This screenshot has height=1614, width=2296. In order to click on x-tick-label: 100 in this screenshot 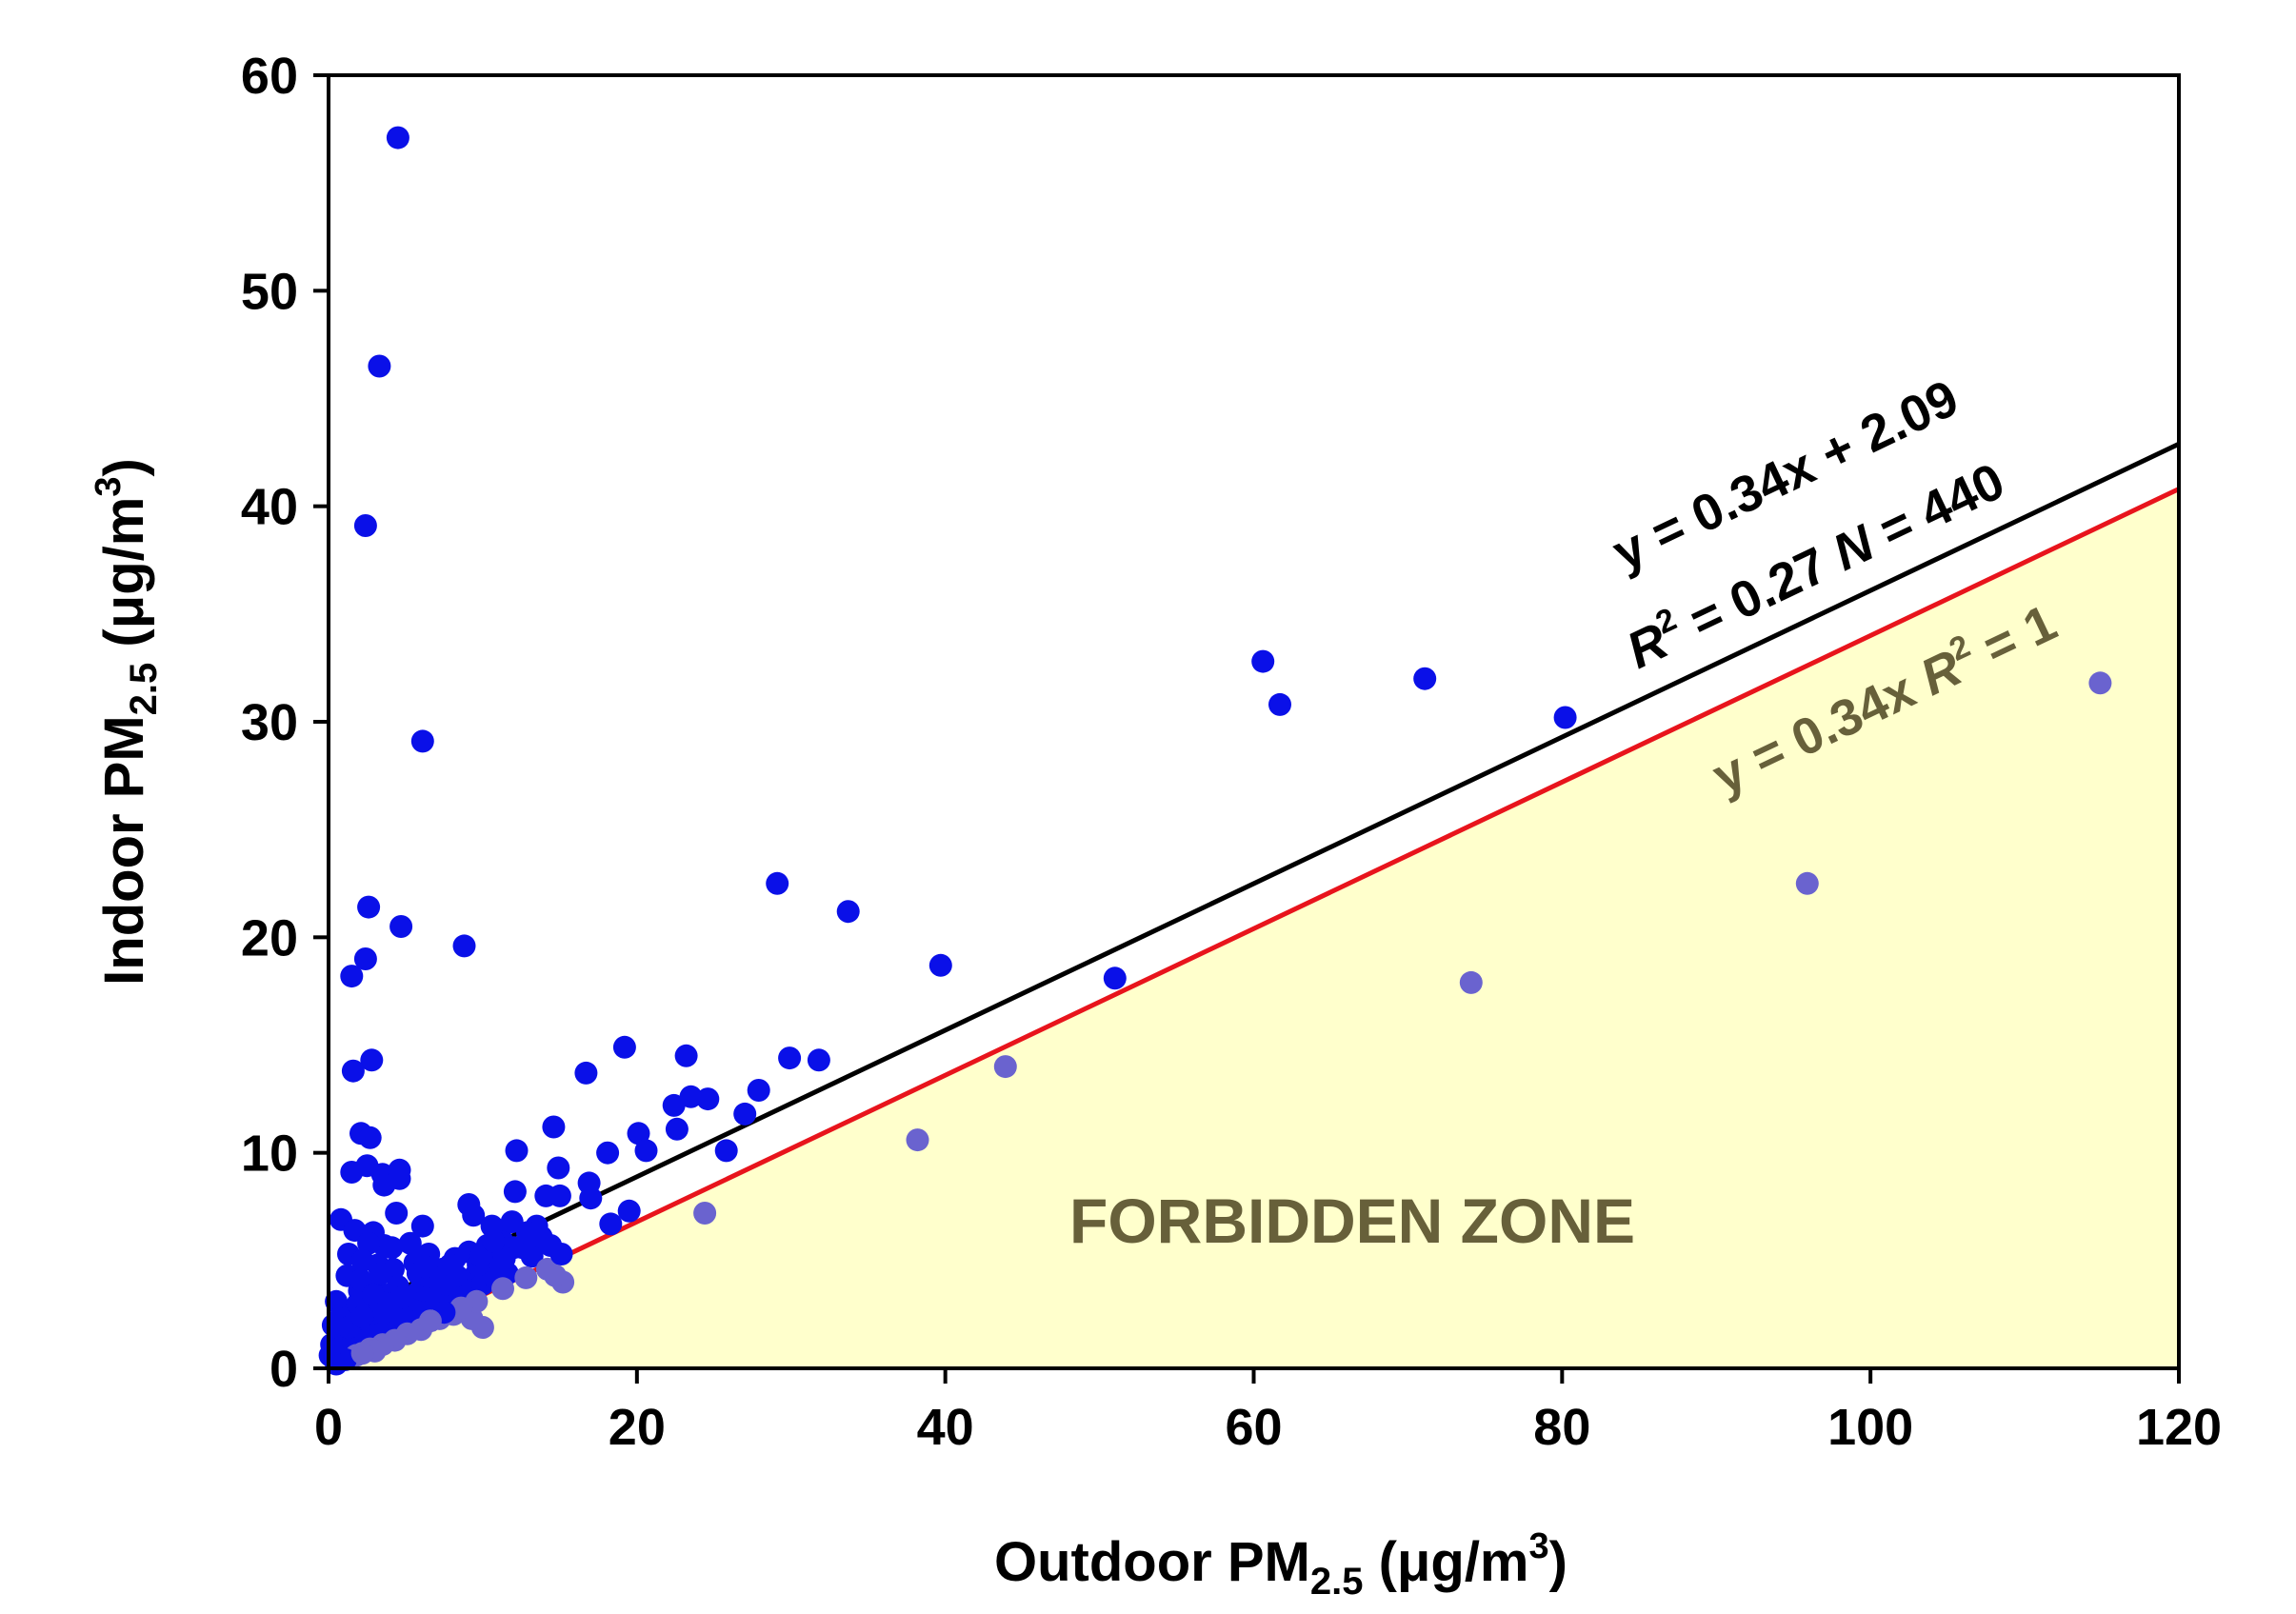, I will do `click(1870, 1427)`.